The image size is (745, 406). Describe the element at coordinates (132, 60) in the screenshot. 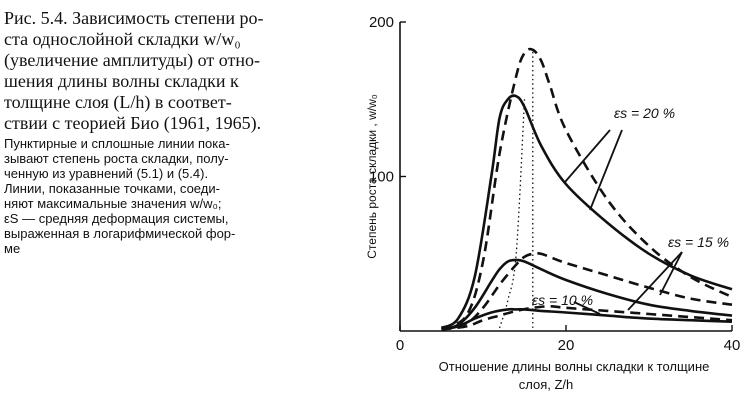

I see `caption-line: (увеличение амплитуды) от отно-` at that location.